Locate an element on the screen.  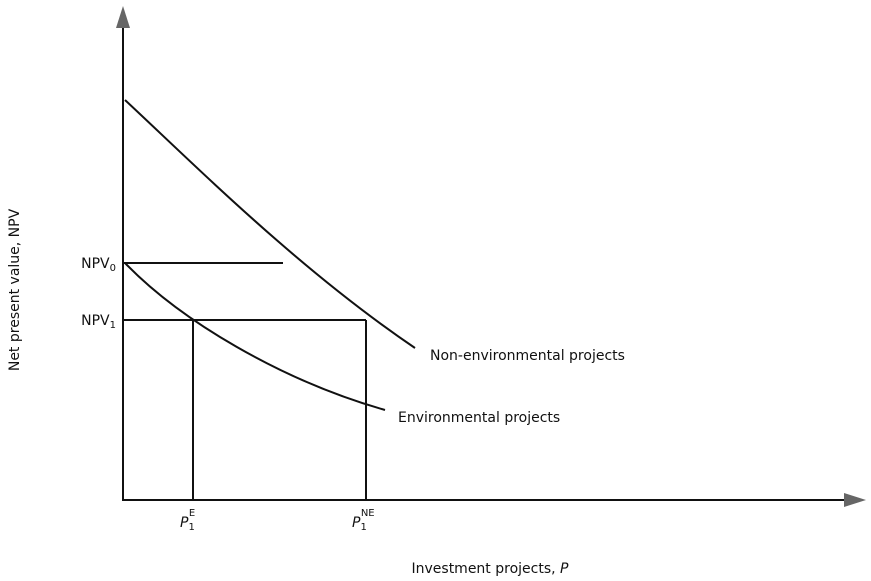
y-tick-label: NPV0 is located at coordinates (98, 265).